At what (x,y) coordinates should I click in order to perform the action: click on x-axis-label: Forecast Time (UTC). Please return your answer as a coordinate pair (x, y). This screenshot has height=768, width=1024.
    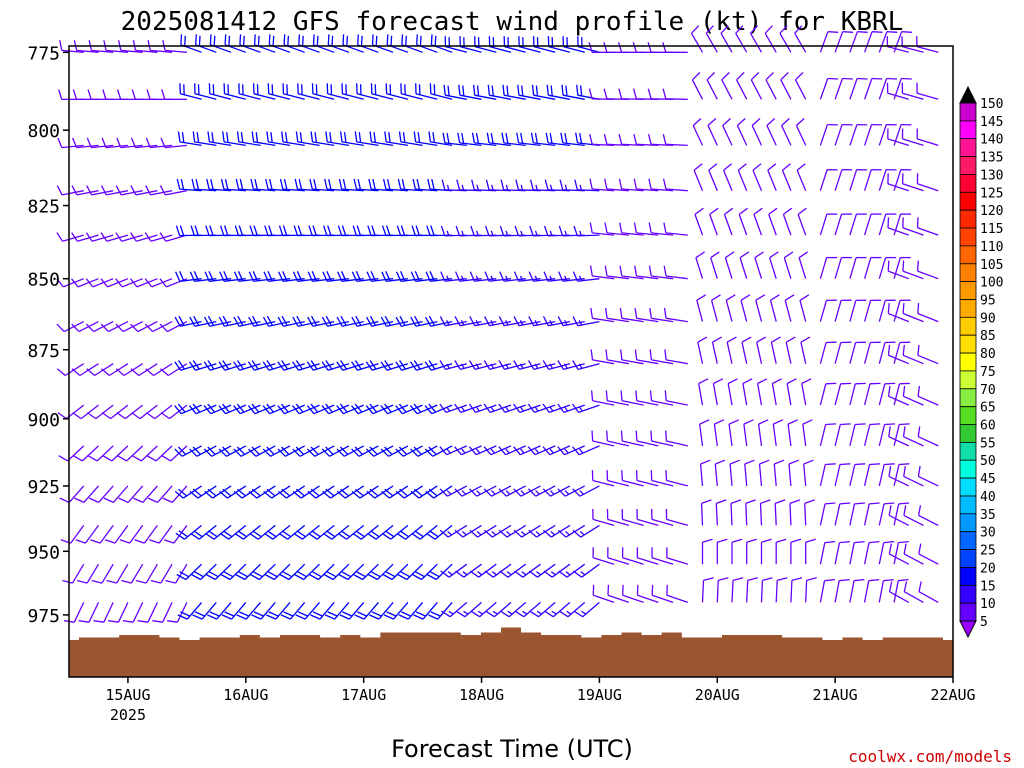
    Looking at the image, I should click on (512, 749).